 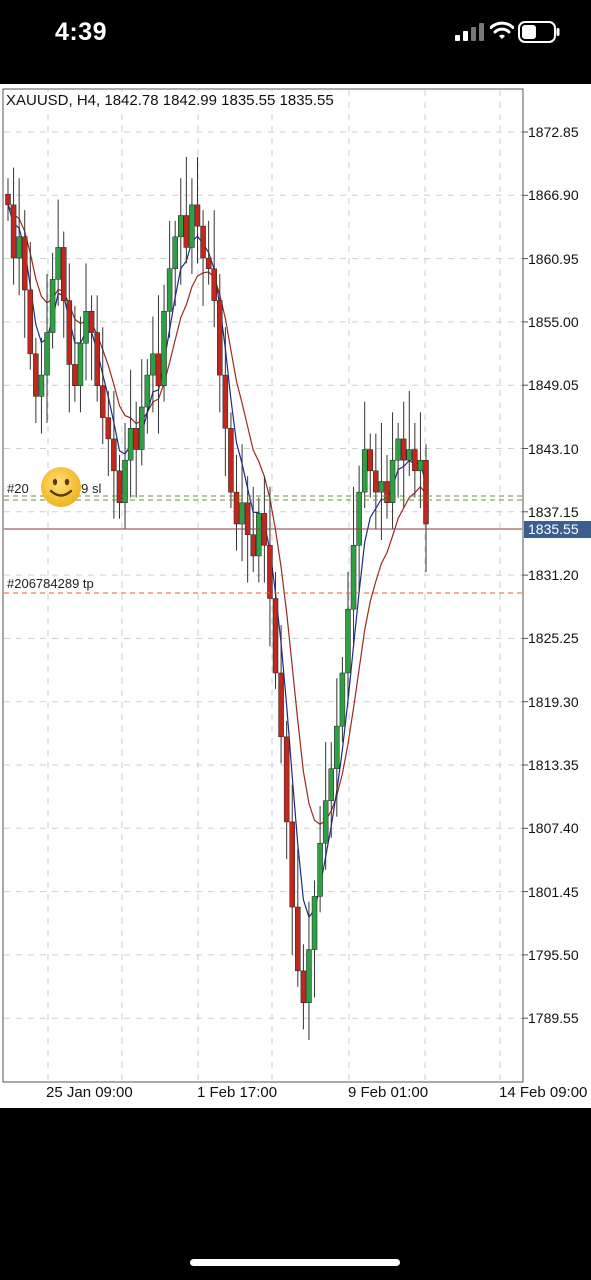 What do you see at coordinates (553, 511) in the screenshot?
I see `price-axis-label: 1837.15` at bounding box center [553, 511].